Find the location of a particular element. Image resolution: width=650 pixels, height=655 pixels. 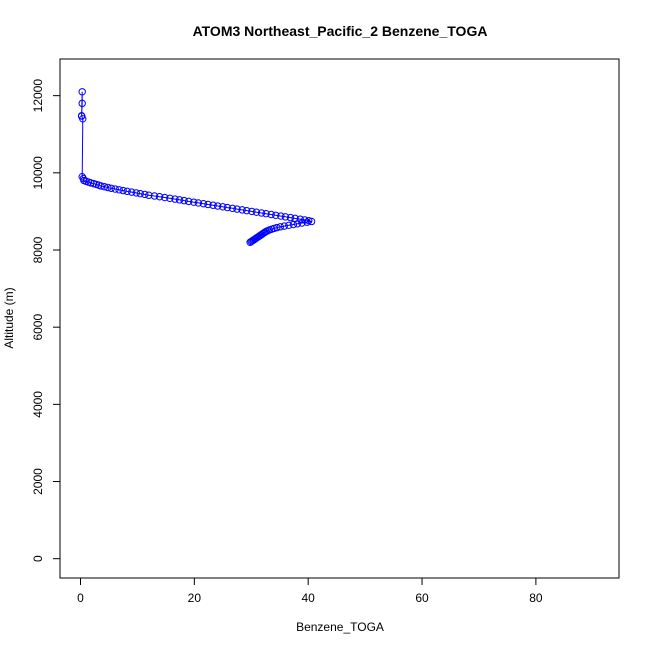

series-layer is located at coordinates (196, 167).